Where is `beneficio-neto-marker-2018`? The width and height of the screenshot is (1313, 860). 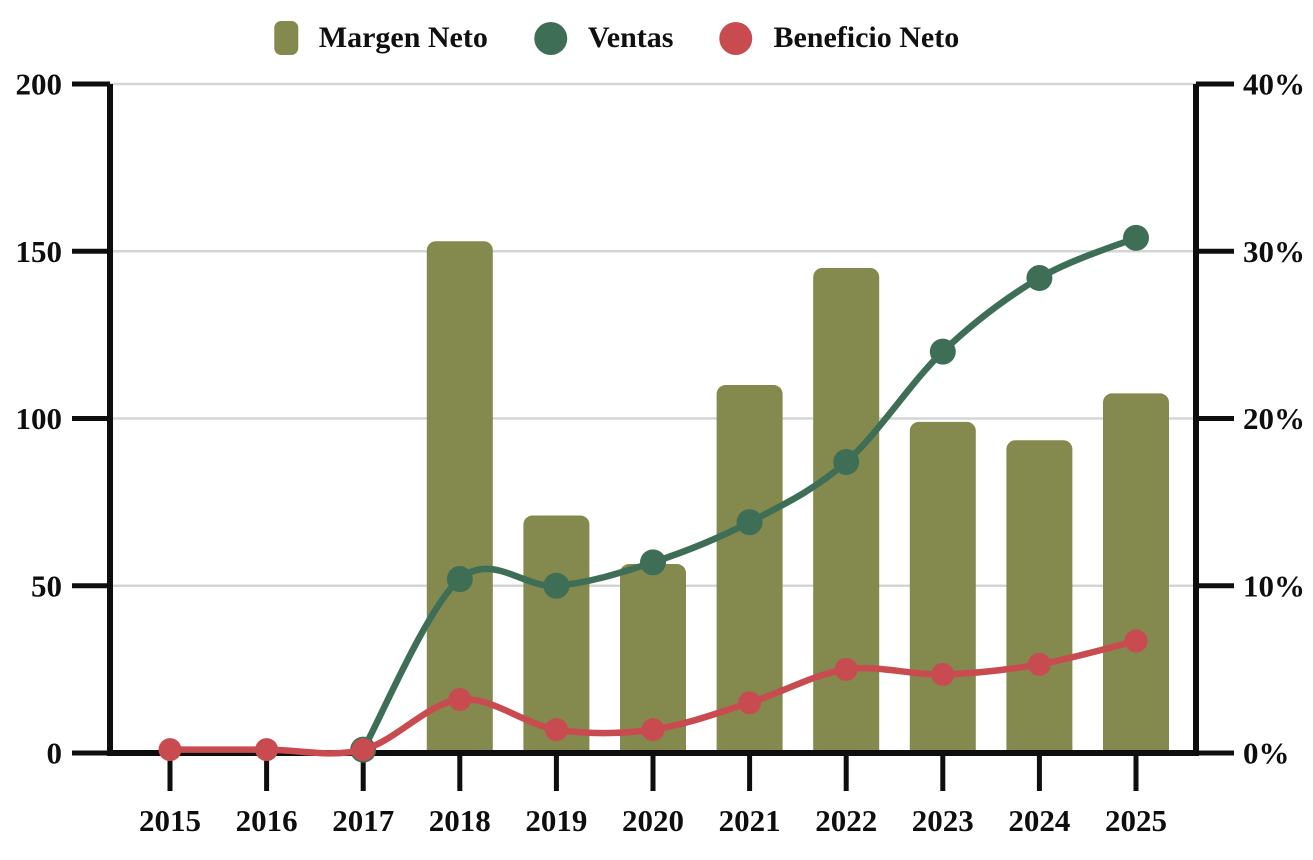 beneficio-neto-marker-2018 is located at coordinates (460, 699).